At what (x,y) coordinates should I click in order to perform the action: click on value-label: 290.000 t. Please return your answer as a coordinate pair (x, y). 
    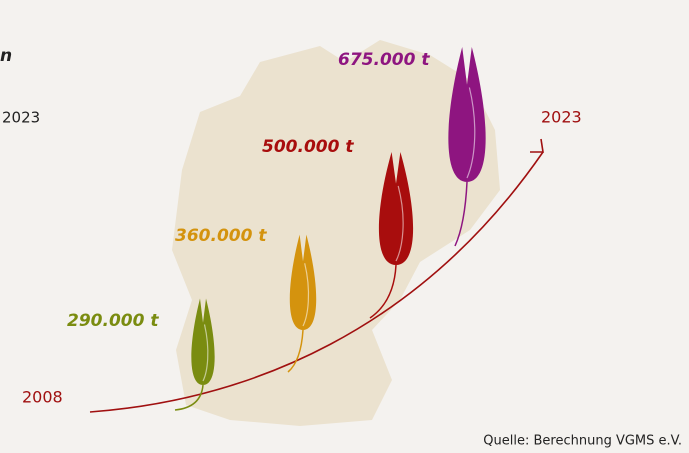
    Looking at the image, I should click on (113, 321).